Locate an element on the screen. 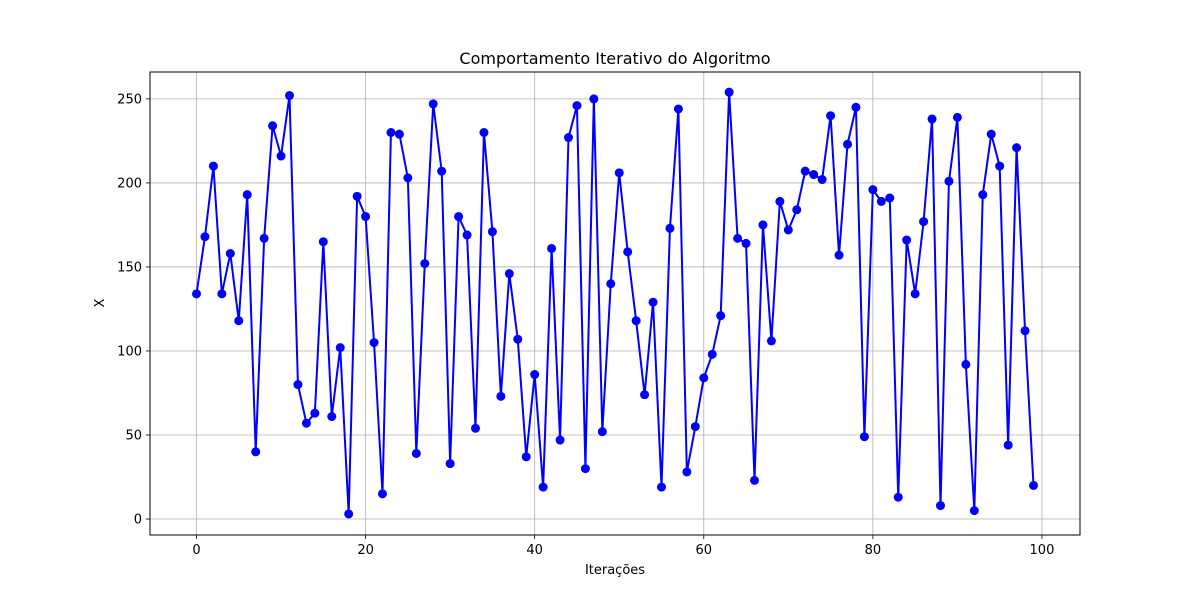 The image size is (1200, 600). x-tick-label: 40 is located at coordinates (534, 550).